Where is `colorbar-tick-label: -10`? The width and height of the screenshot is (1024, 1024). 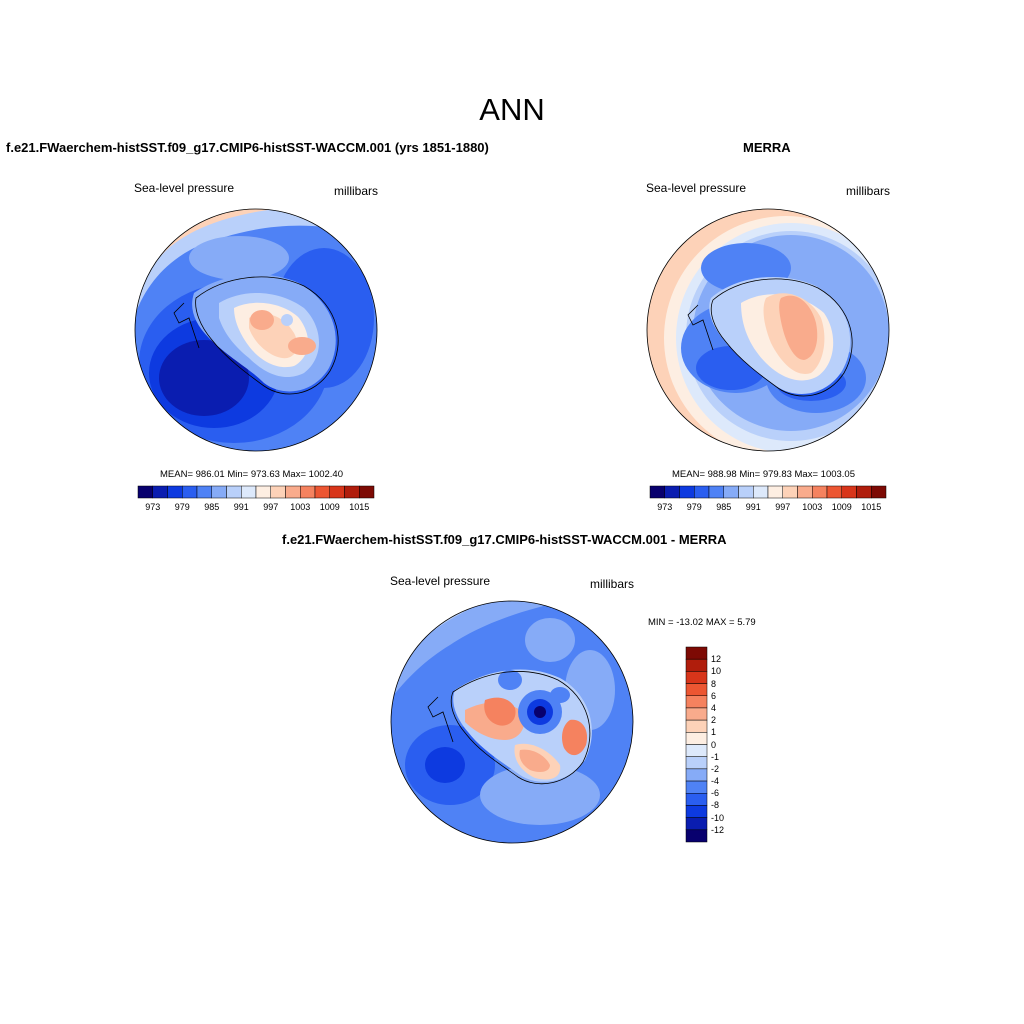
colorbar-tick-label: -10 is located at coordinates (718, 817).